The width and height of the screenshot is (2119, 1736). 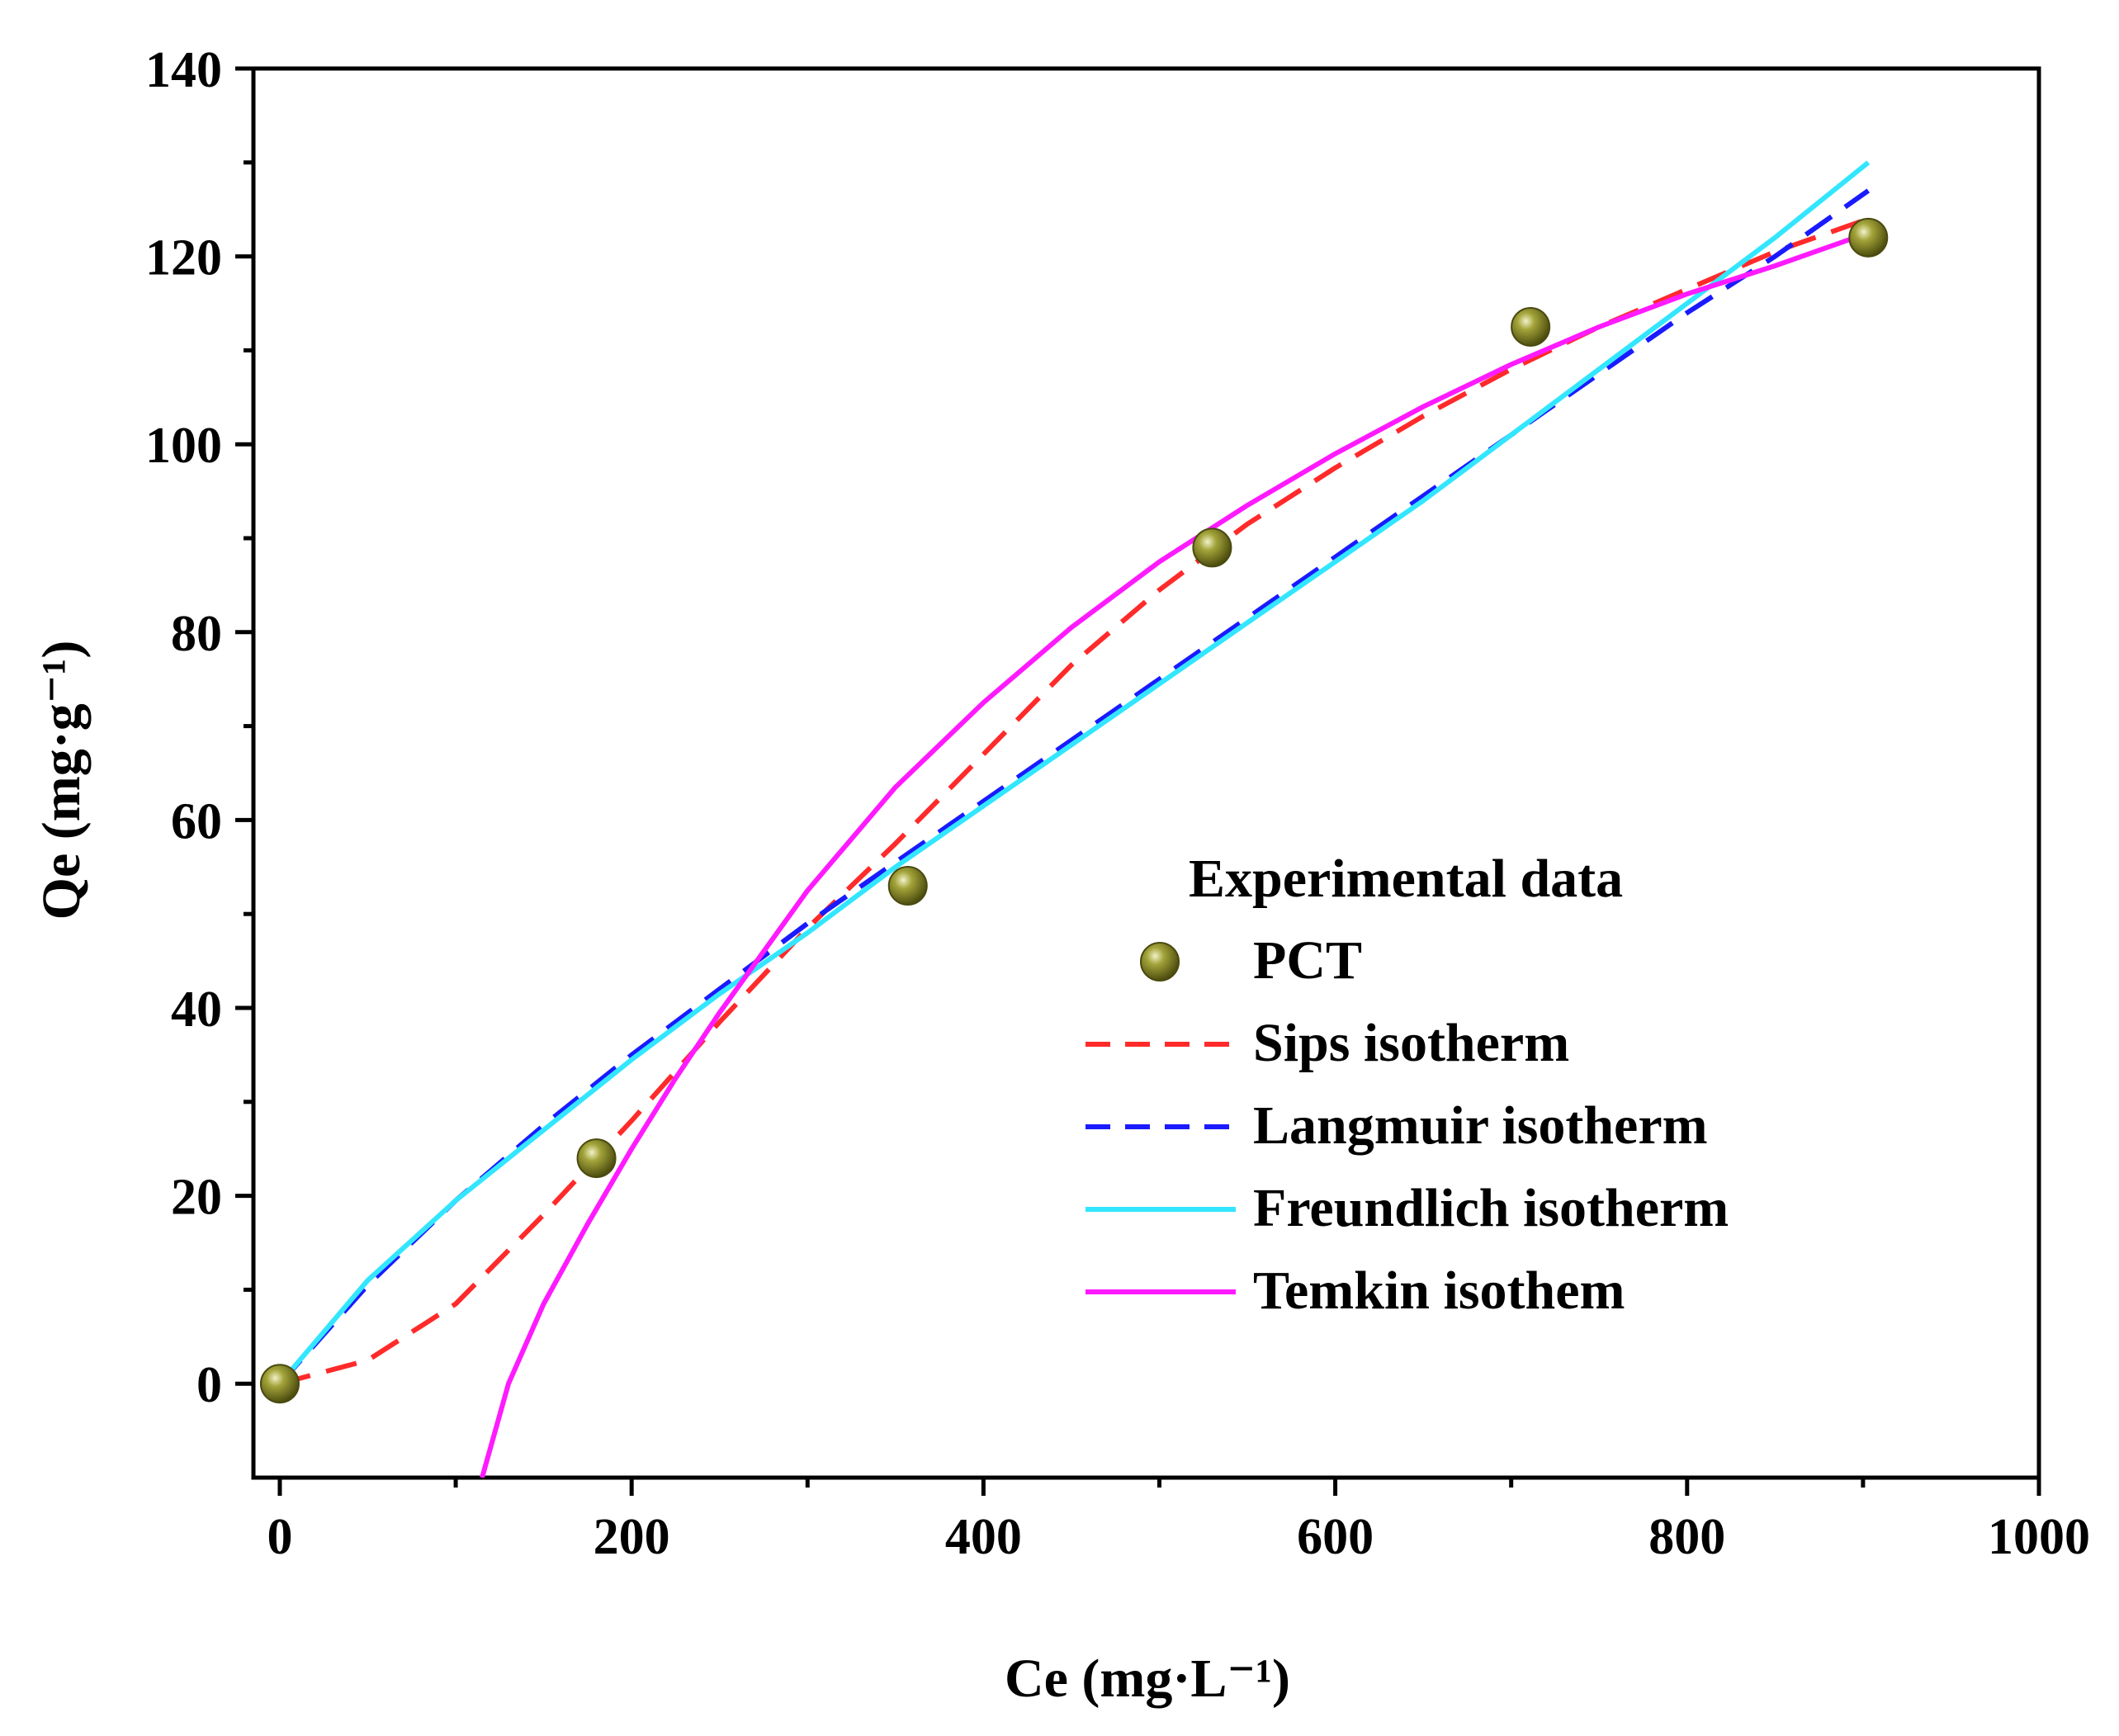 What do you see at coordinates (1480, 1126) in the screenshot?
I see `legend-label: Langmuir isotherm` at bounding box center [1480, 1126].